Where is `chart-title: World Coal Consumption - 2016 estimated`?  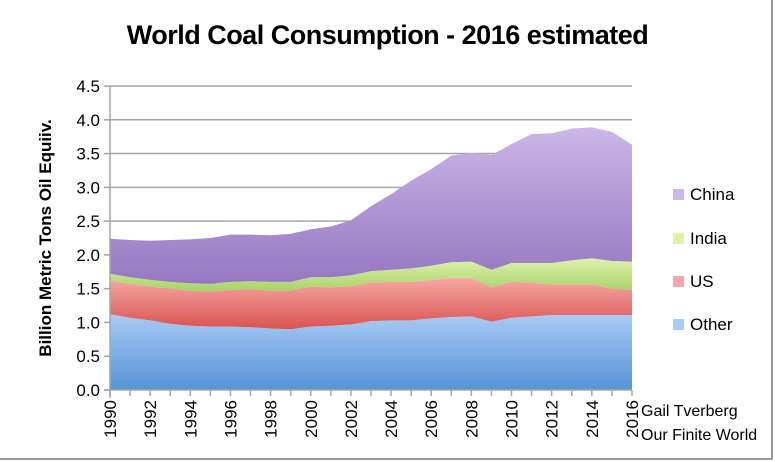 chart-title: World Coal Consumption - 2016 estimated is located at coordinates (387, 35).